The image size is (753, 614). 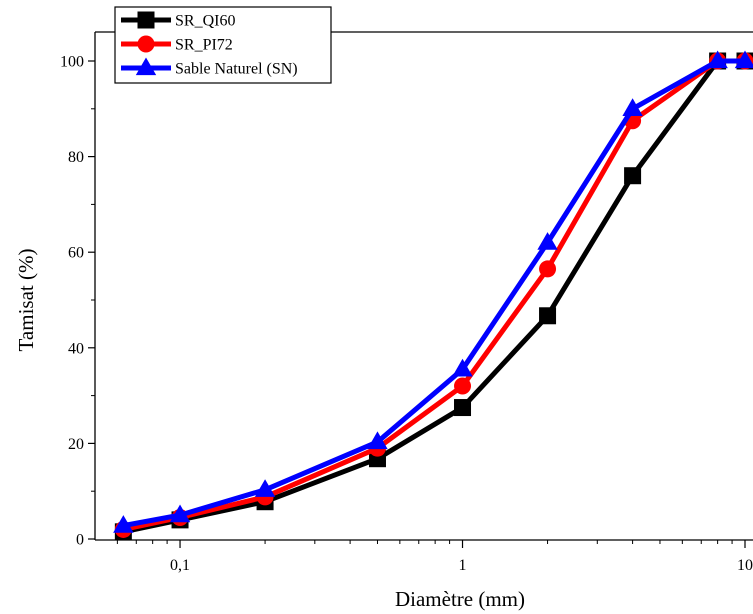 I want to click on y-tick-label: 80, so click(x=76, y=157).